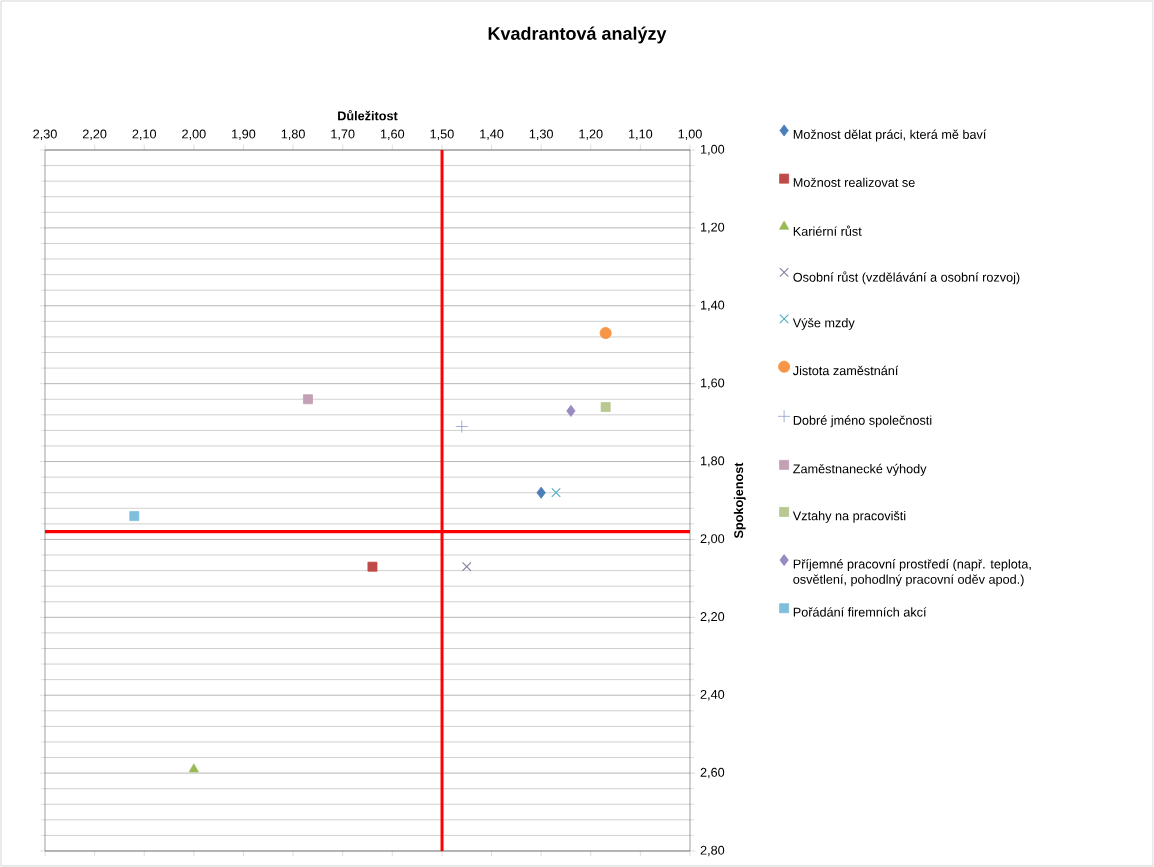 The width and height of the screenshot is (1154, 867). What do you see at coordinates (293, 134) in the screenshot?
I see `x-tick-label: 1,80` at bounding box center [293, 134].